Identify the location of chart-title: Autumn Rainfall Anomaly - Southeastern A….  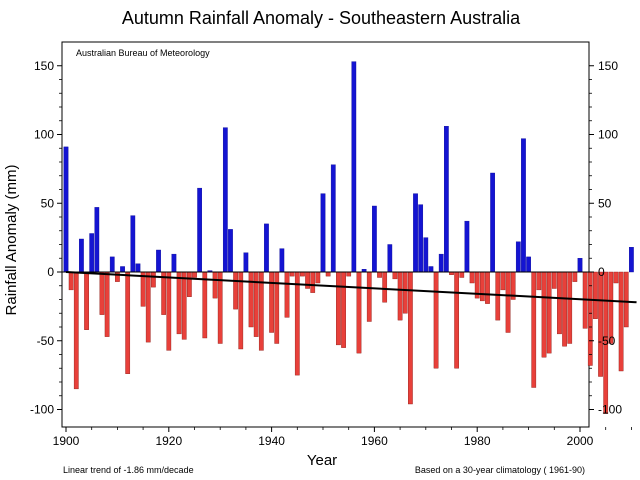
(321, 18).